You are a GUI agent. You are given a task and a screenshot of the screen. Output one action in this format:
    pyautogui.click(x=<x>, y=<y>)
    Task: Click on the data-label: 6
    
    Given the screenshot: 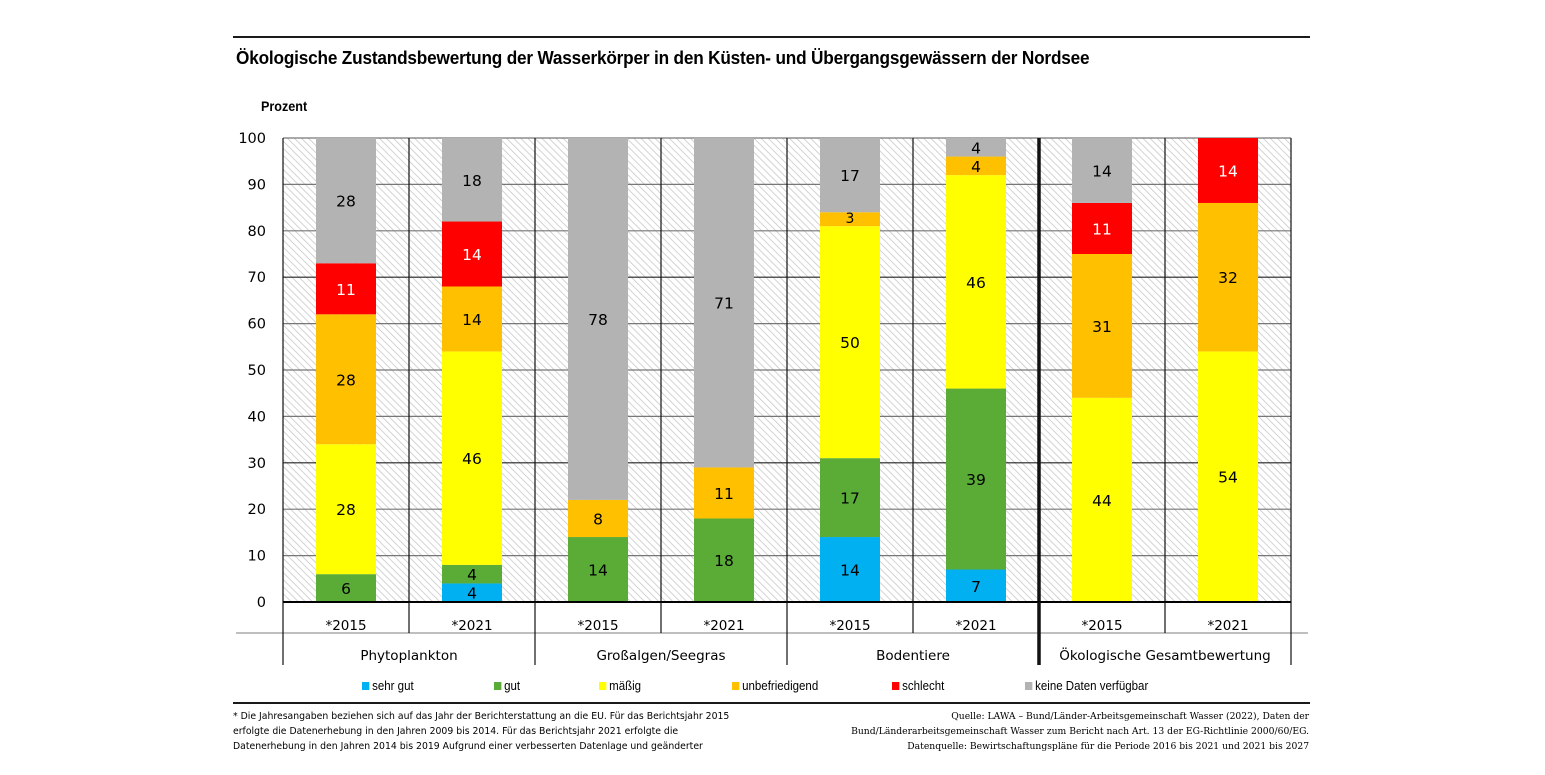 What is the action you would take?
    pyautogui.click(x=346, y=589)
    